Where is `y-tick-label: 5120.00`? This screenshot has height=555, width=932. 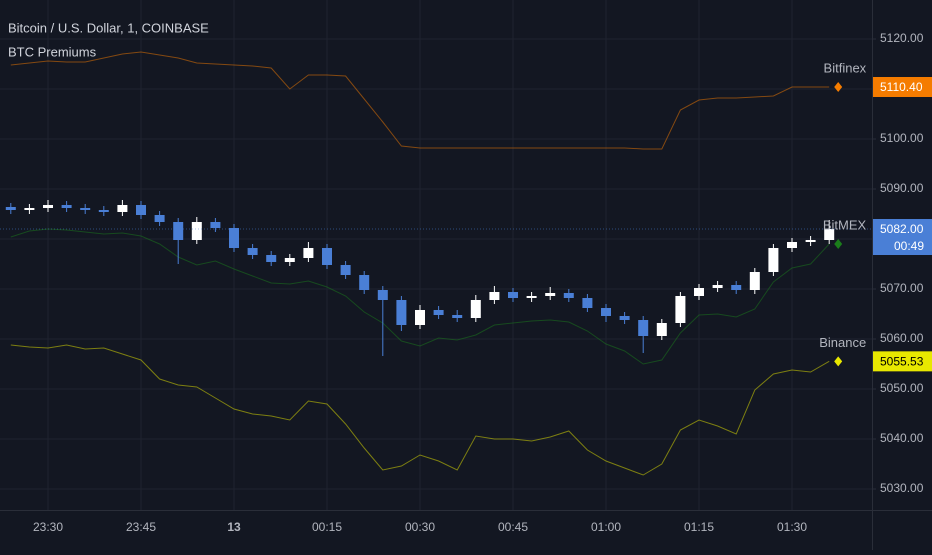
y-tick-label: 5120.00 is located at coordinates (902, 38).